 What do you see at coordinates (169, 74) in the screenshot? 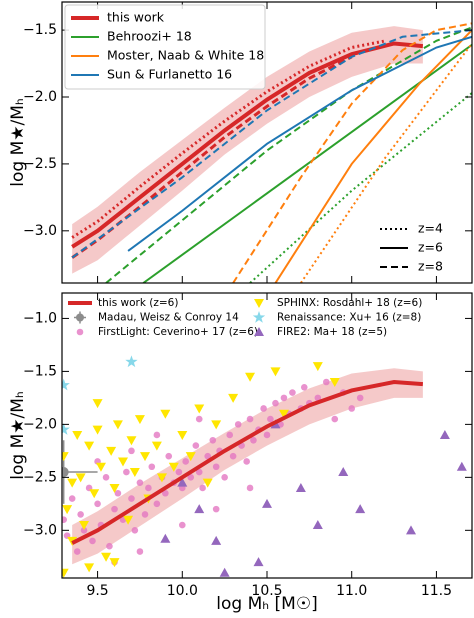
I see `legend-label: Sun & Furlanetto 16` at bounding box center [169, 74].